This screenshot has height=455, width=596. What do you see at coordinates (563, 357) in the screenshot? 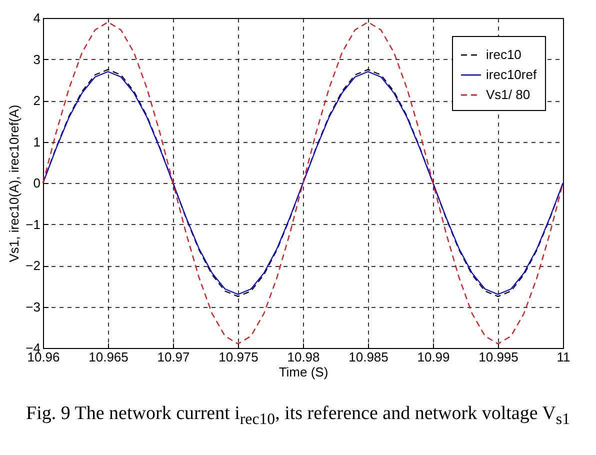
I see `x-tick-label: 11` at bounding box center [563, 357].